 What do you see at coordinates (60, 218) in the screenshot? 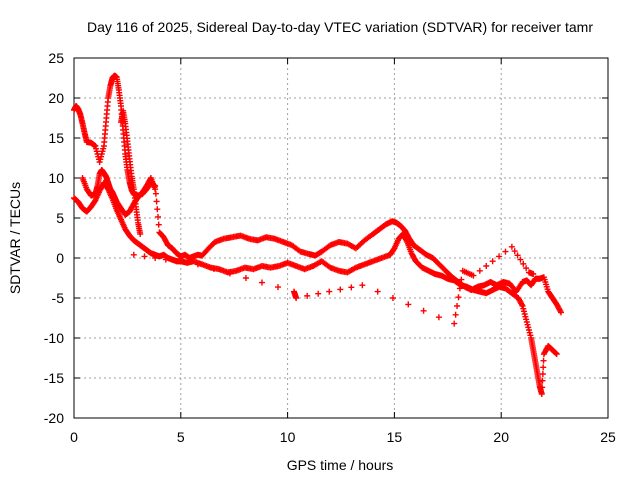
I see `y-tick-label: 5` at bounding box center [60, 218].